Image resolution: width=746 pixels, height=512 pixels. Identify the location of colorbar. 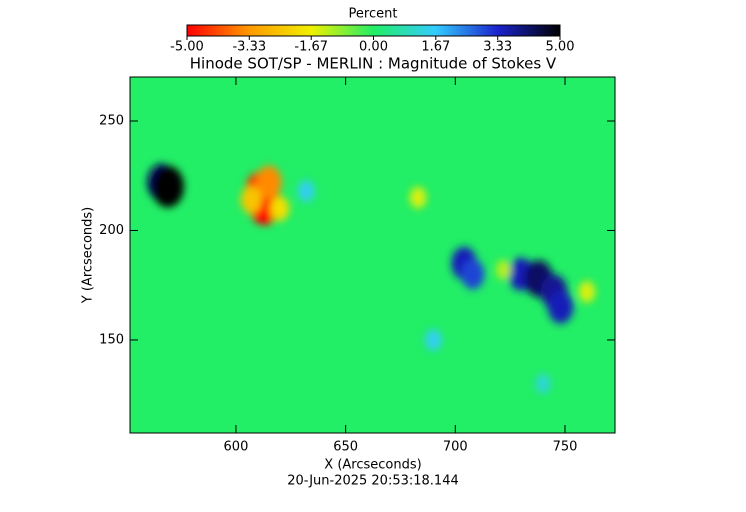
(373, 30).